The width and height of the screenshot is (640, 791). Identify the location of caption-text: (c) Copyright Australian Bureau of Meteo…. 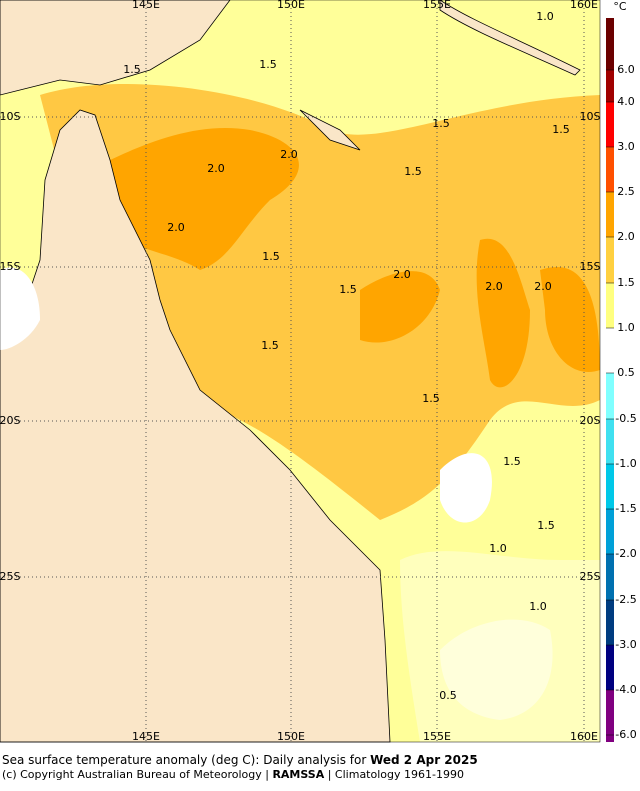
(137, 774).